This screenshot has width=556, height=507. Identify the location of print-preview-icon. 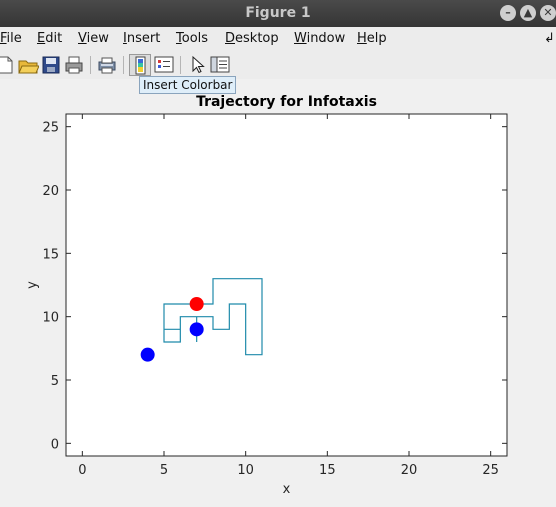
(107, 65).